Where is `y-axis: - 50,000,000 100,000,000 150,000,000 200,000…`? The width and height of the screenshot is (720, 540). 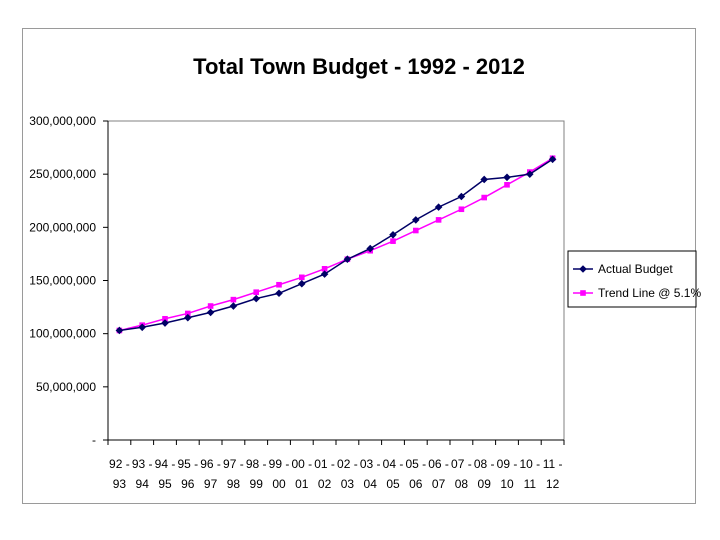
y-axis: - 50,000,000 100,000,000 150,000,000 200,000… is located at coordinates (69, 280).